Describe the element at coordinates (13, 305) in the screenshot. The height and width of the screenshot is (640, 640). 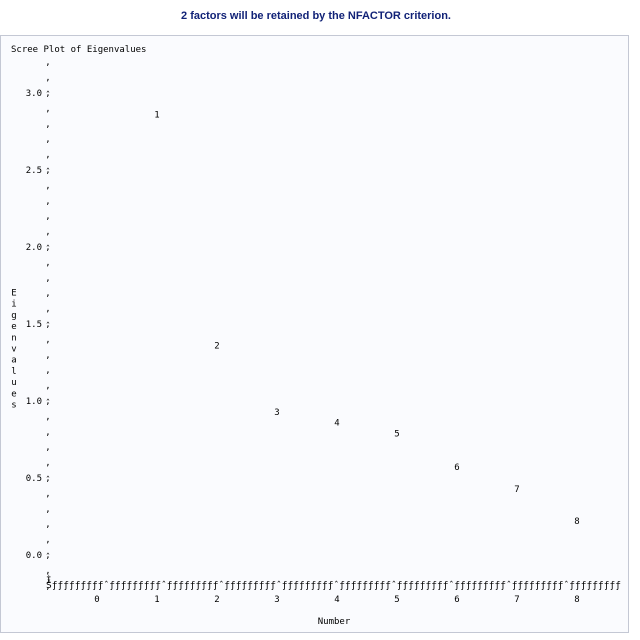
I see `y-axis-label-letter: i` at that location.